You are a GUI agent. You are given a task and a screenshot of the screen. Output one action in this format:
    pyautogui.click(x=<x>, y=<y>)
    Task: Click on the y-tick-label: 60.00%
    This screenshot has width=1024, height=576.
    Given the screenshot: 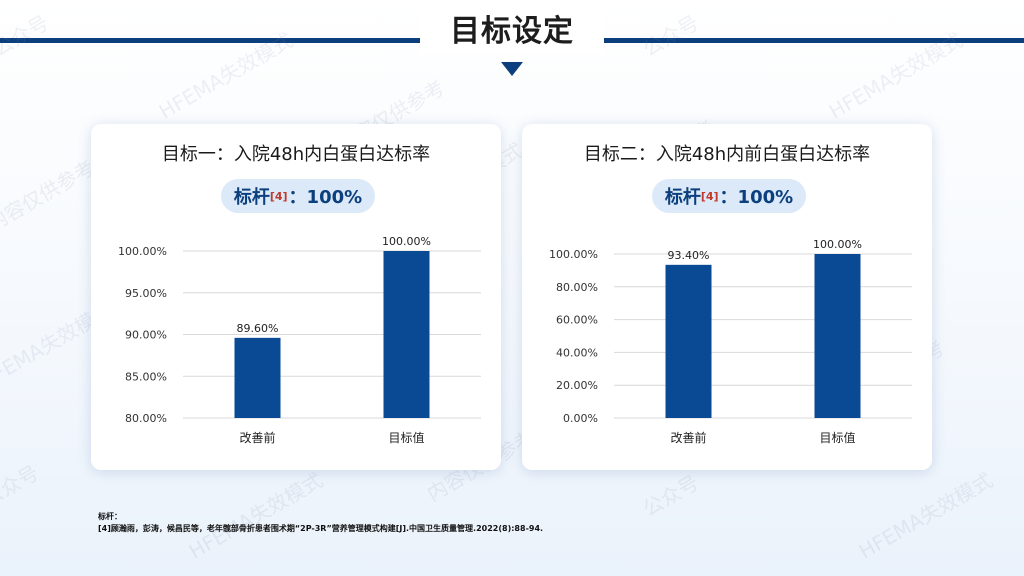 What is the action you would take?
    pyautogui.click(x=577, y=320)
    